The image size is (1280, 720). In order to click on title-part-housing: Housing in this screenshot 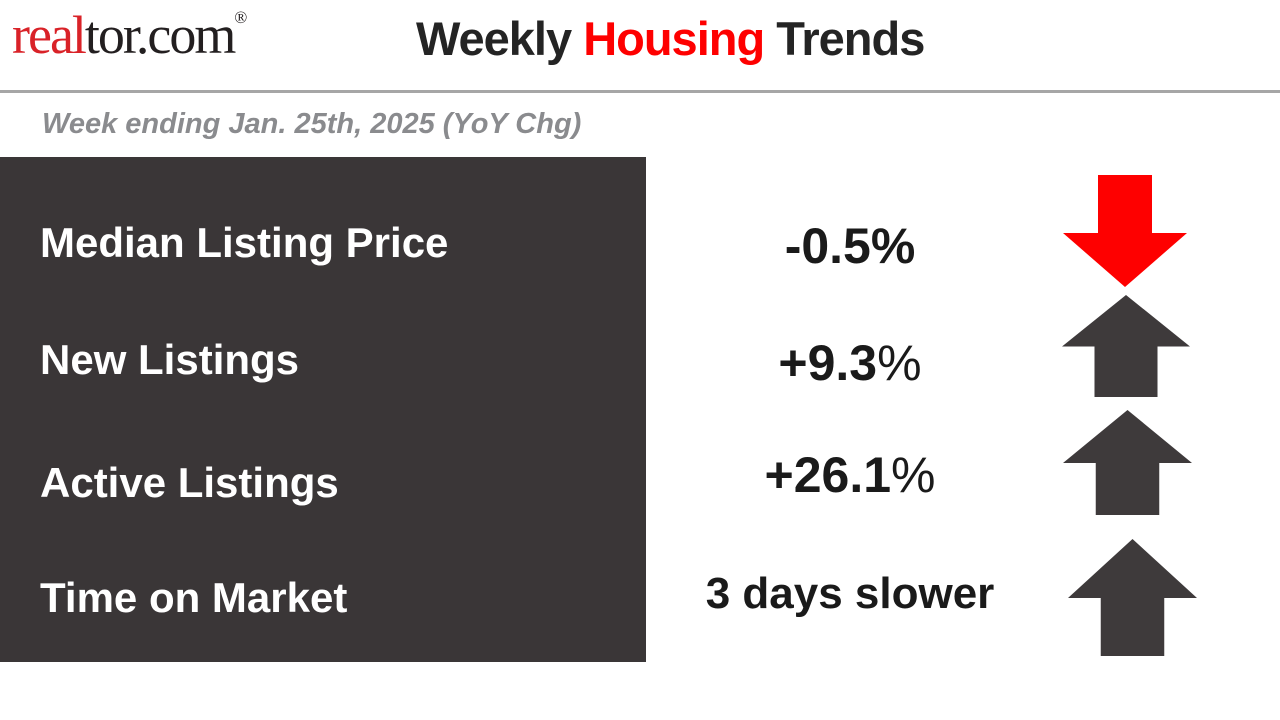, I will do `click(674, 38)`.